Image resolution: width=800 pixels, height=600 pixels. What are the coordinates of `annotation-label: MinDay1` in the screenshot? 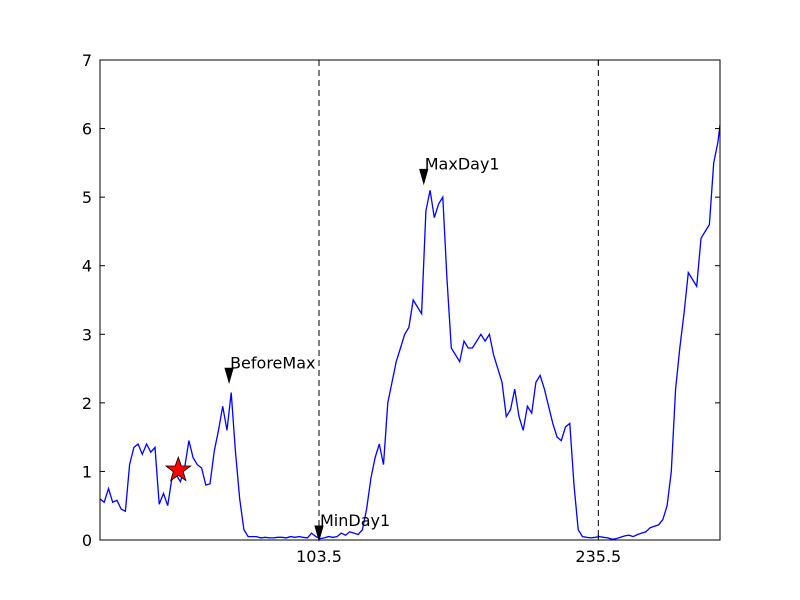 It's located at (355, 520).